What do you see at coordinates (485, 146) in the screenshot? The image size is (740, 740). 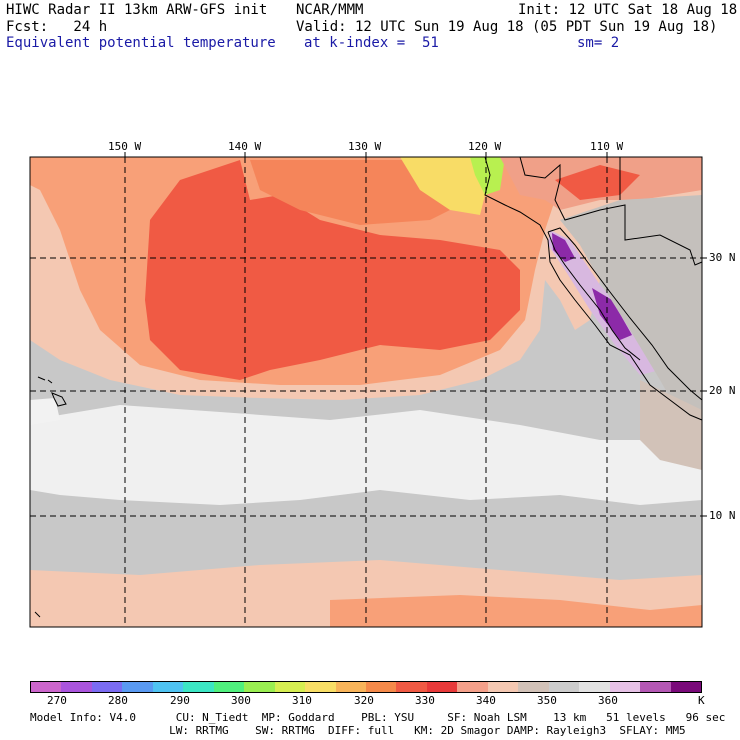 I see `lon-label-120w: 120 W` at bounding box center [485, 146].